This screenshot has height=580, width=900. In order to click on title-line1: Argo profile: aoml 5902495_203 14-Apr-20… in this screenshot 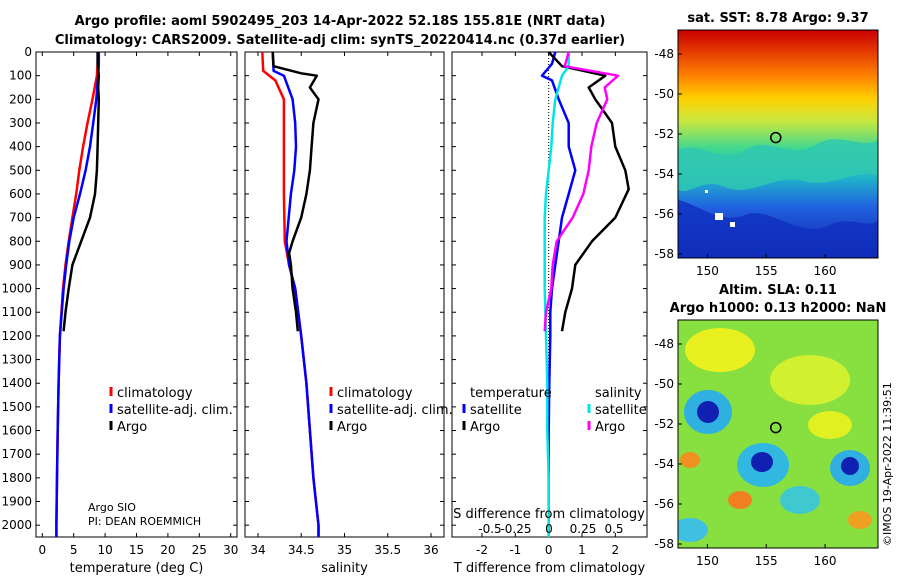, I will do `click(340, 21)`.